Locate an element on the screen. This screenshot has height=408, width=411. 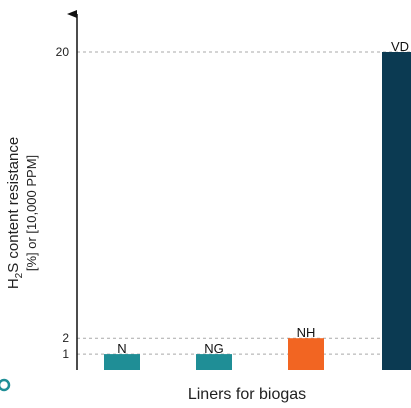
bar-n is located at coordinates (122, 362).